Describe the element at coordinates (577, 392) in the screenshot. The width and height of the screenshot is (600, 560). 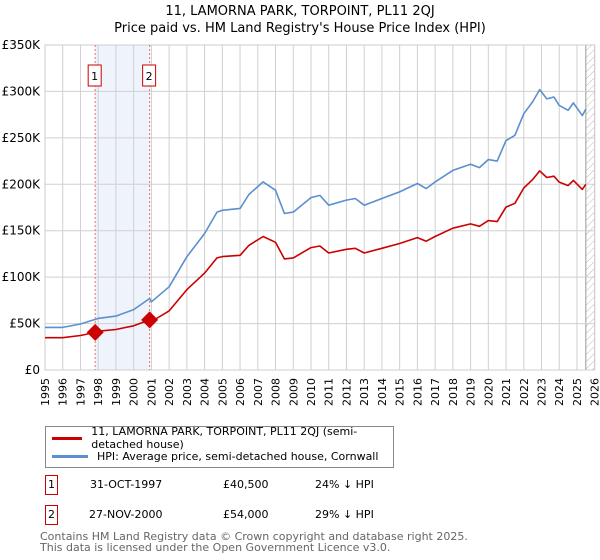
I see `x-tick-label: 2025` at that location.